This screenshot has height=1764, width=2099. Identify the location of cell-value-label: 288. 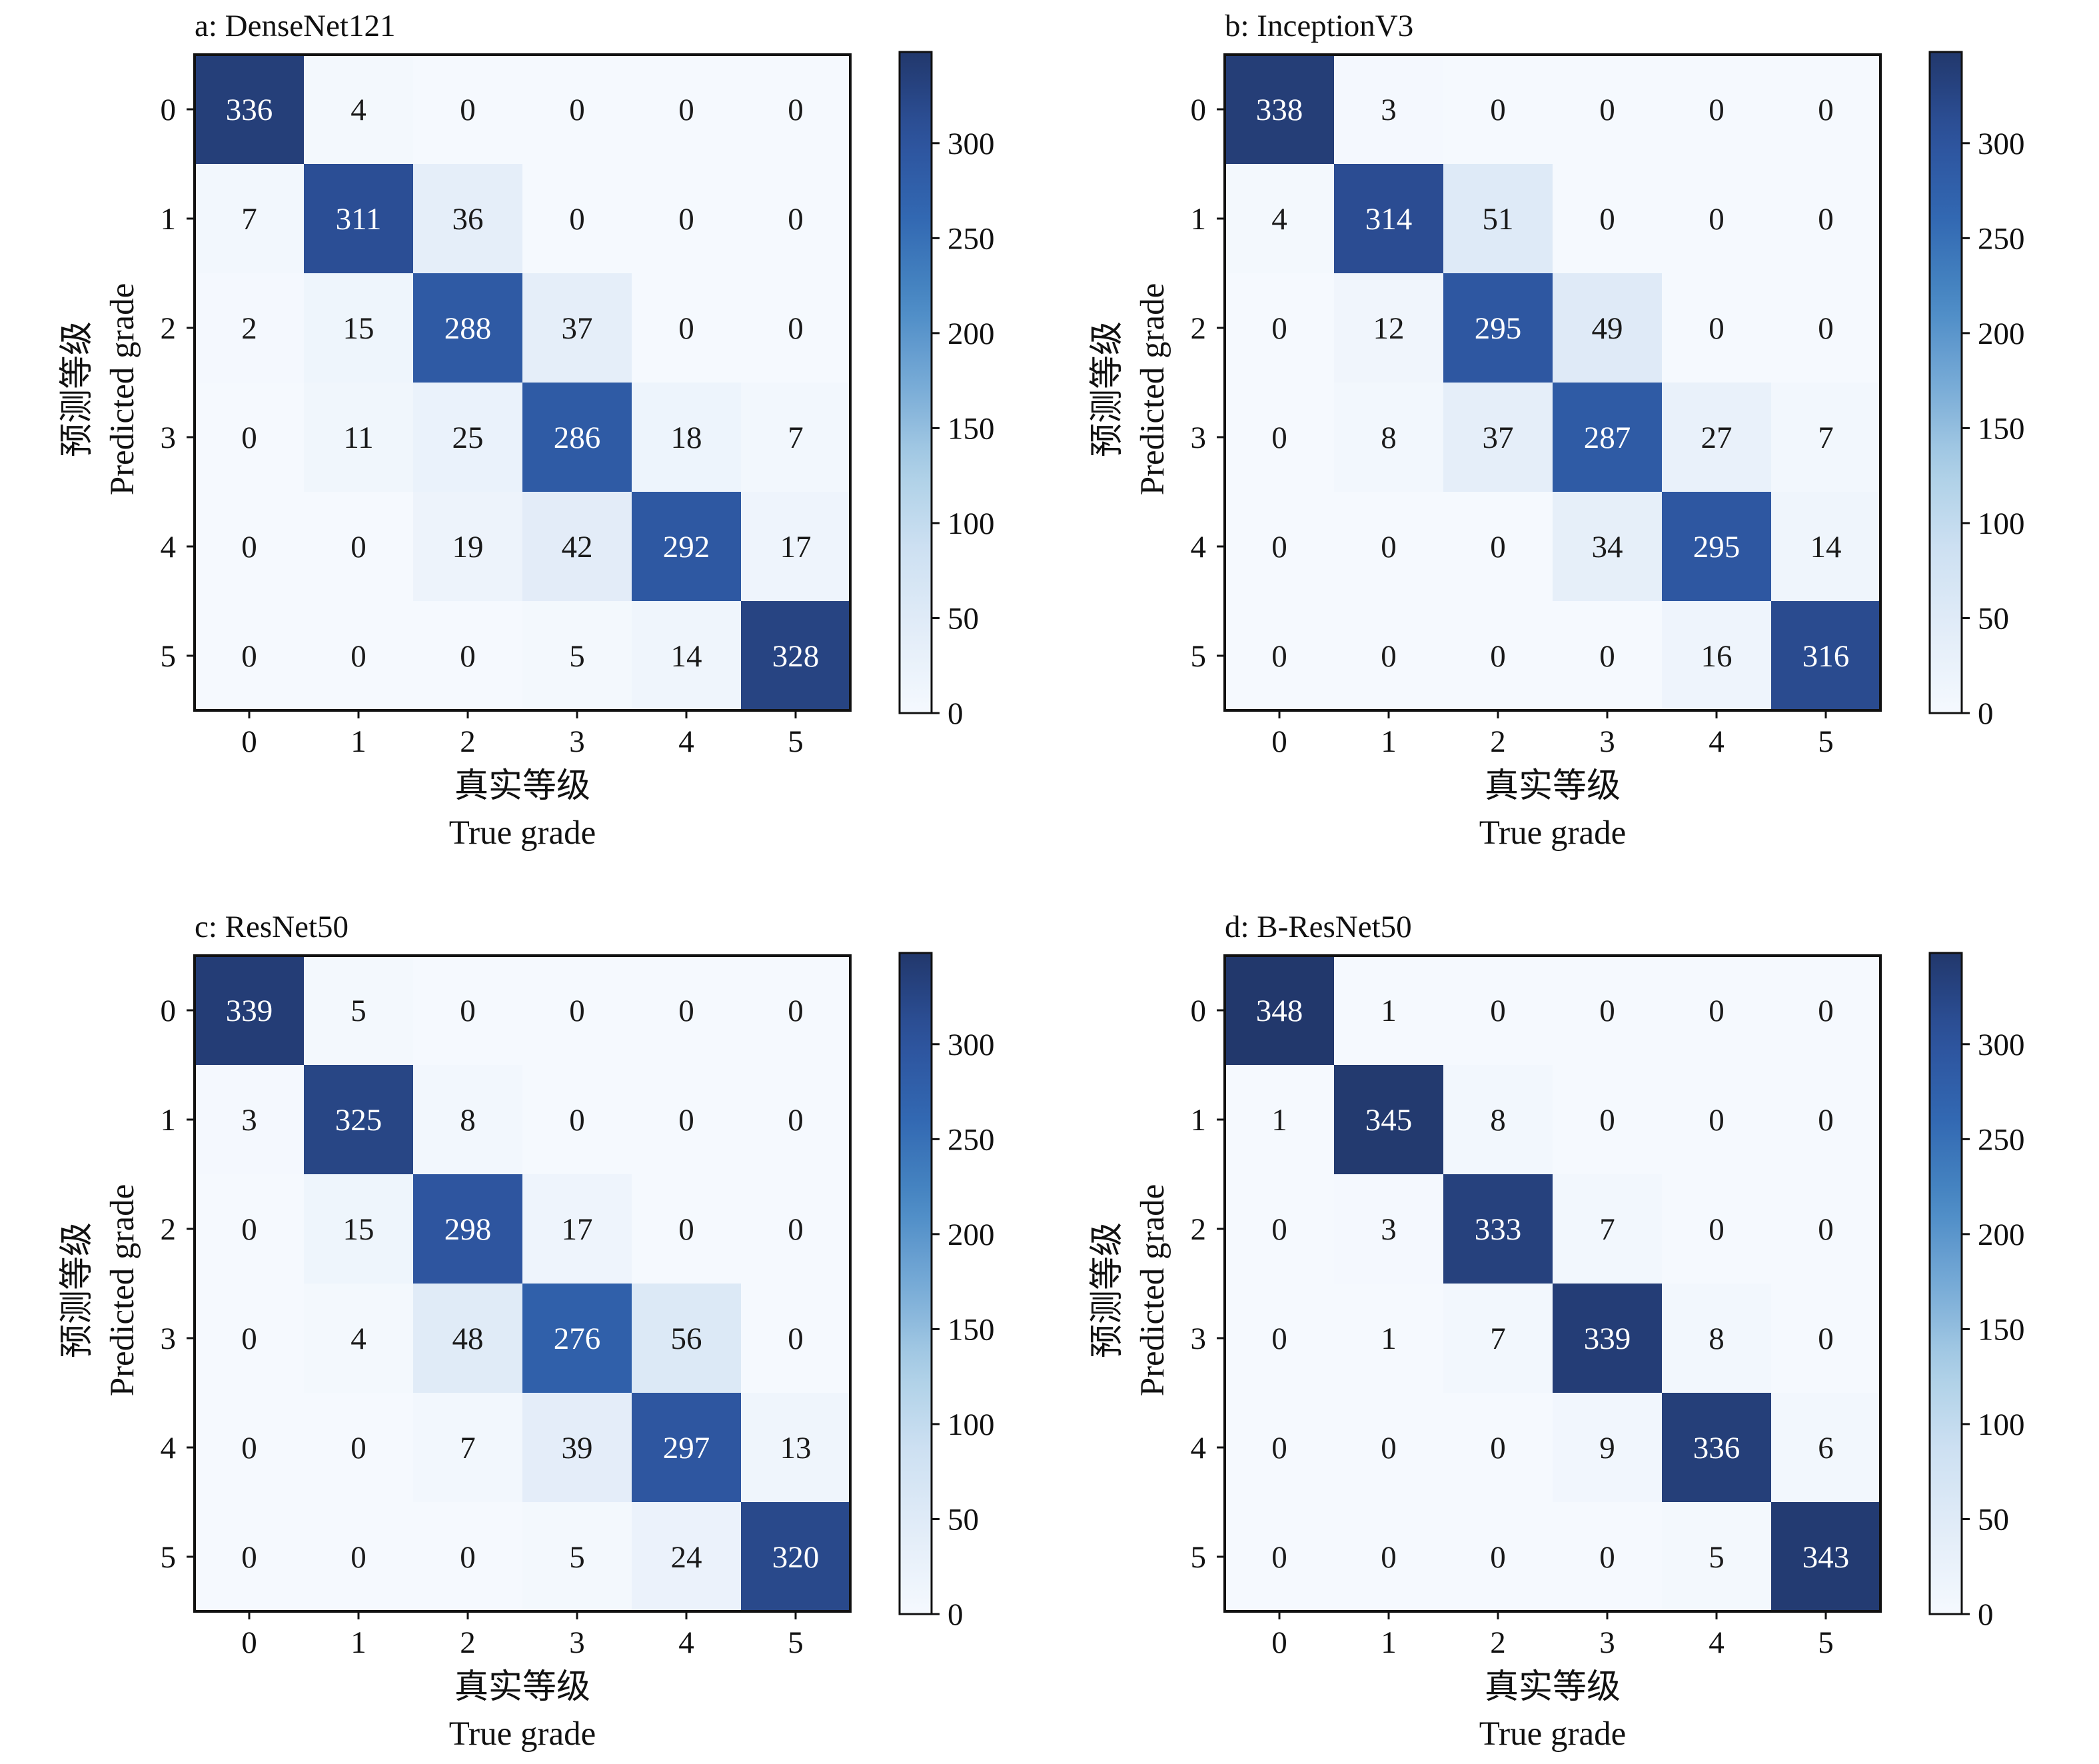
(468, 328).